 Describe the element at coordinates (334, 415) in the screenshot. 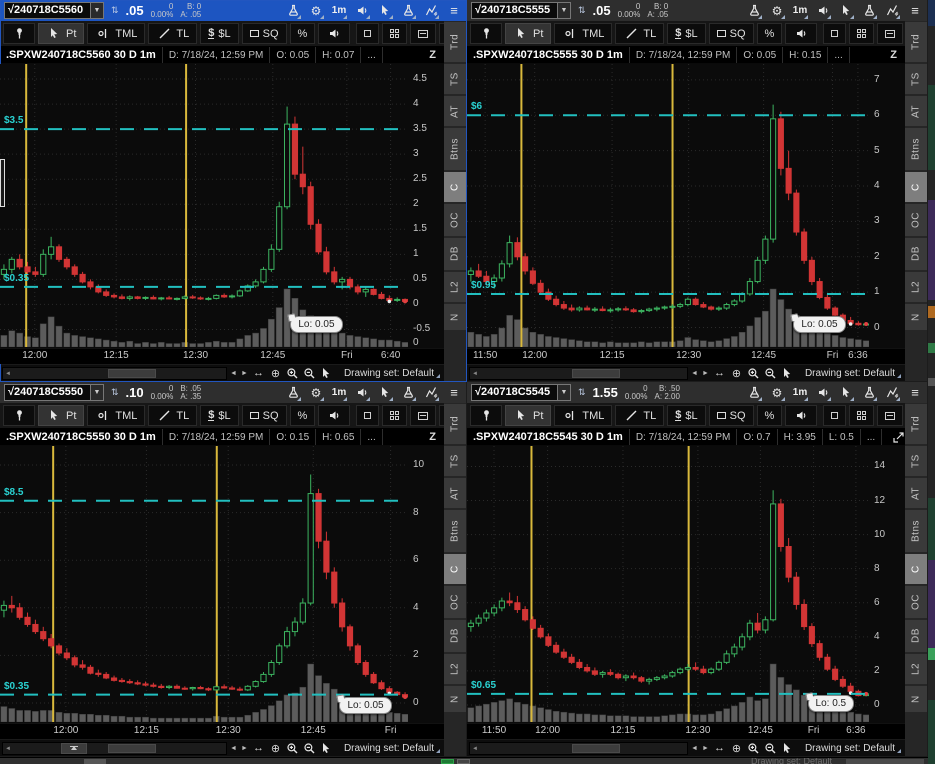

I see `alert-tool-button` at that location.